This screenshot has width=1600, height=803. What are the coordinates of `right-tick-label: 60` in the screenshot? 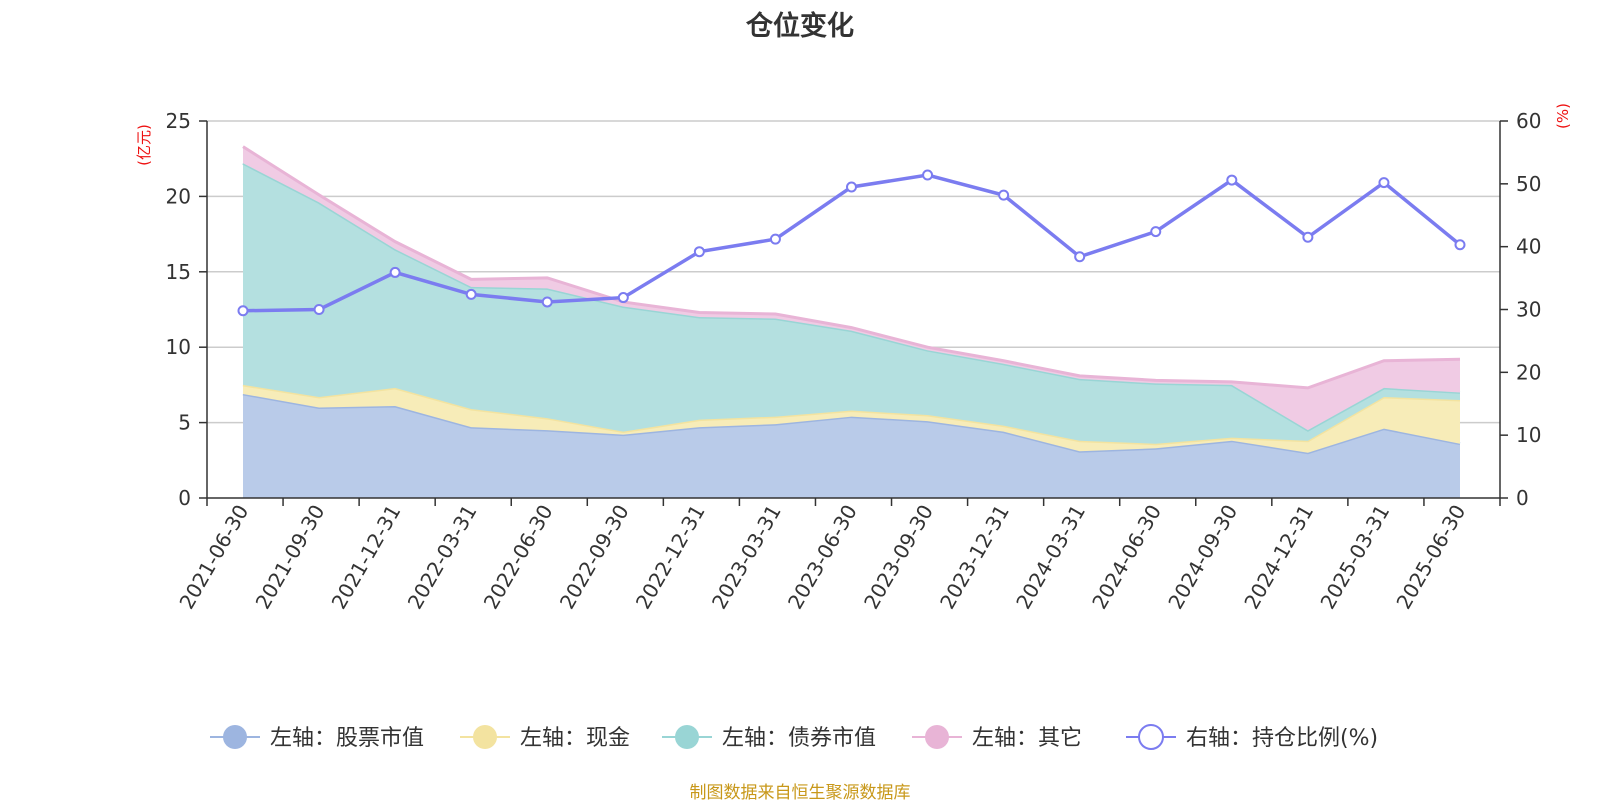 It's located at (1528, 121).